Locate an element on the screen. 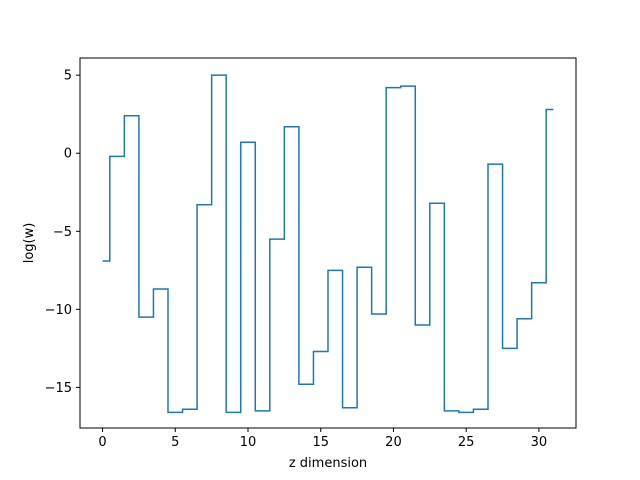 The height and width of the screenshot is (480, 640). x-tick-label: 25 is located at coordinates (466, 442).